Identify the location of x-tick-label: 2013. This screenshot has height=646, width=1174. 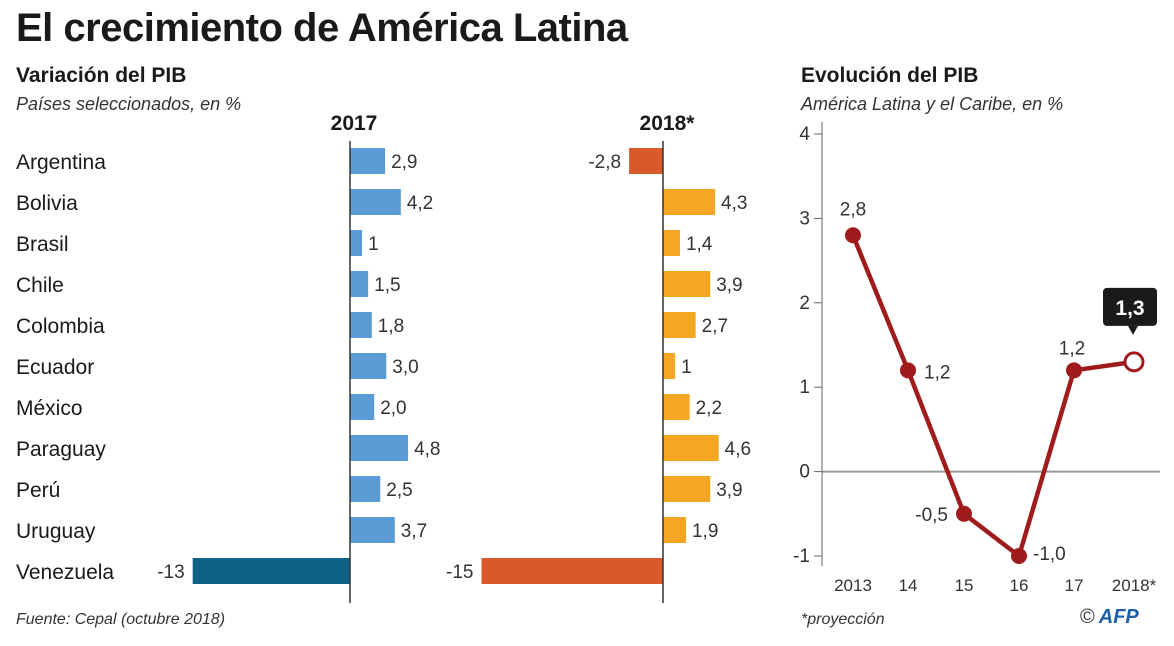
(853, 585).